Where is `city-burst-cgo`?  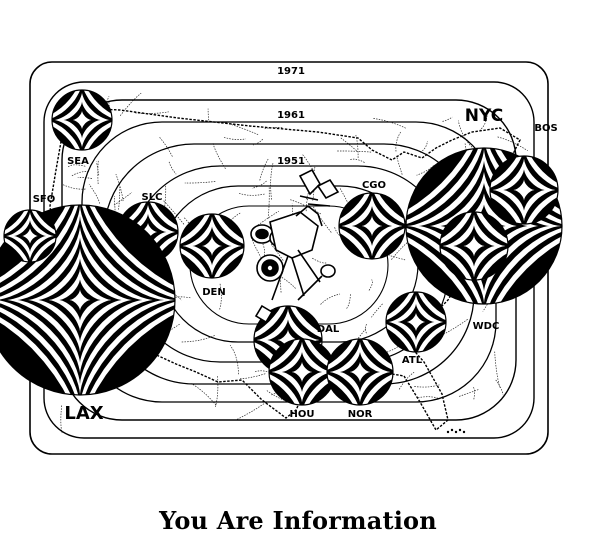
city-burst-cgo is located at coordinates (372, 226).